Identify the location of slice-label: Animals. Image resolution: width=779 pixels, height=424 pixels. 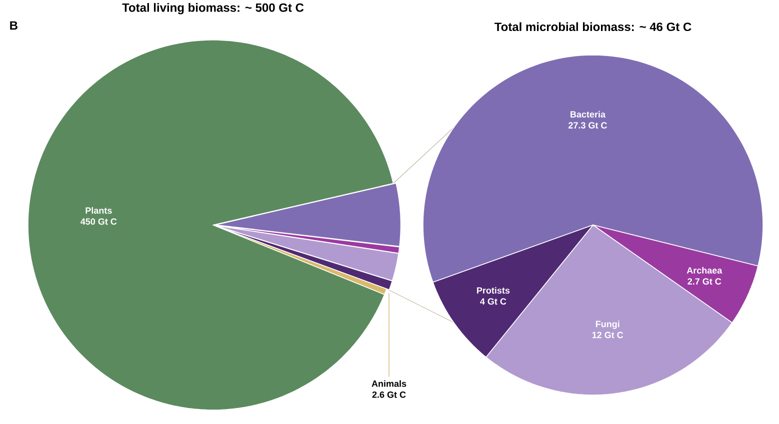
(389, 383).